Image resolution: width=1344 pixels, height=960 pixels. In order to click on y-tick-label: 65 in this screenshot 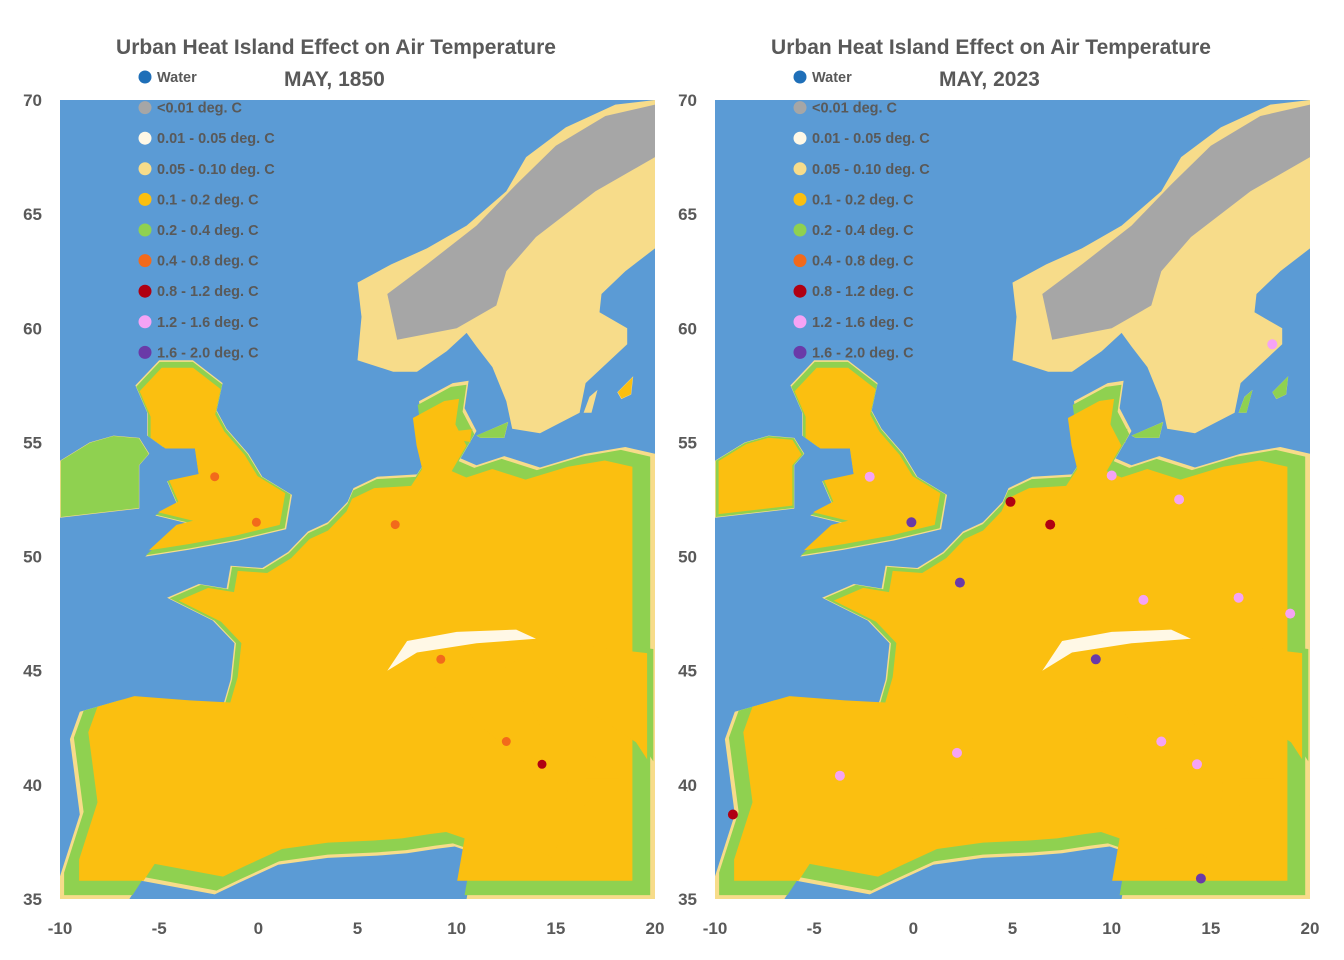, I will do `click(687, 214)`.